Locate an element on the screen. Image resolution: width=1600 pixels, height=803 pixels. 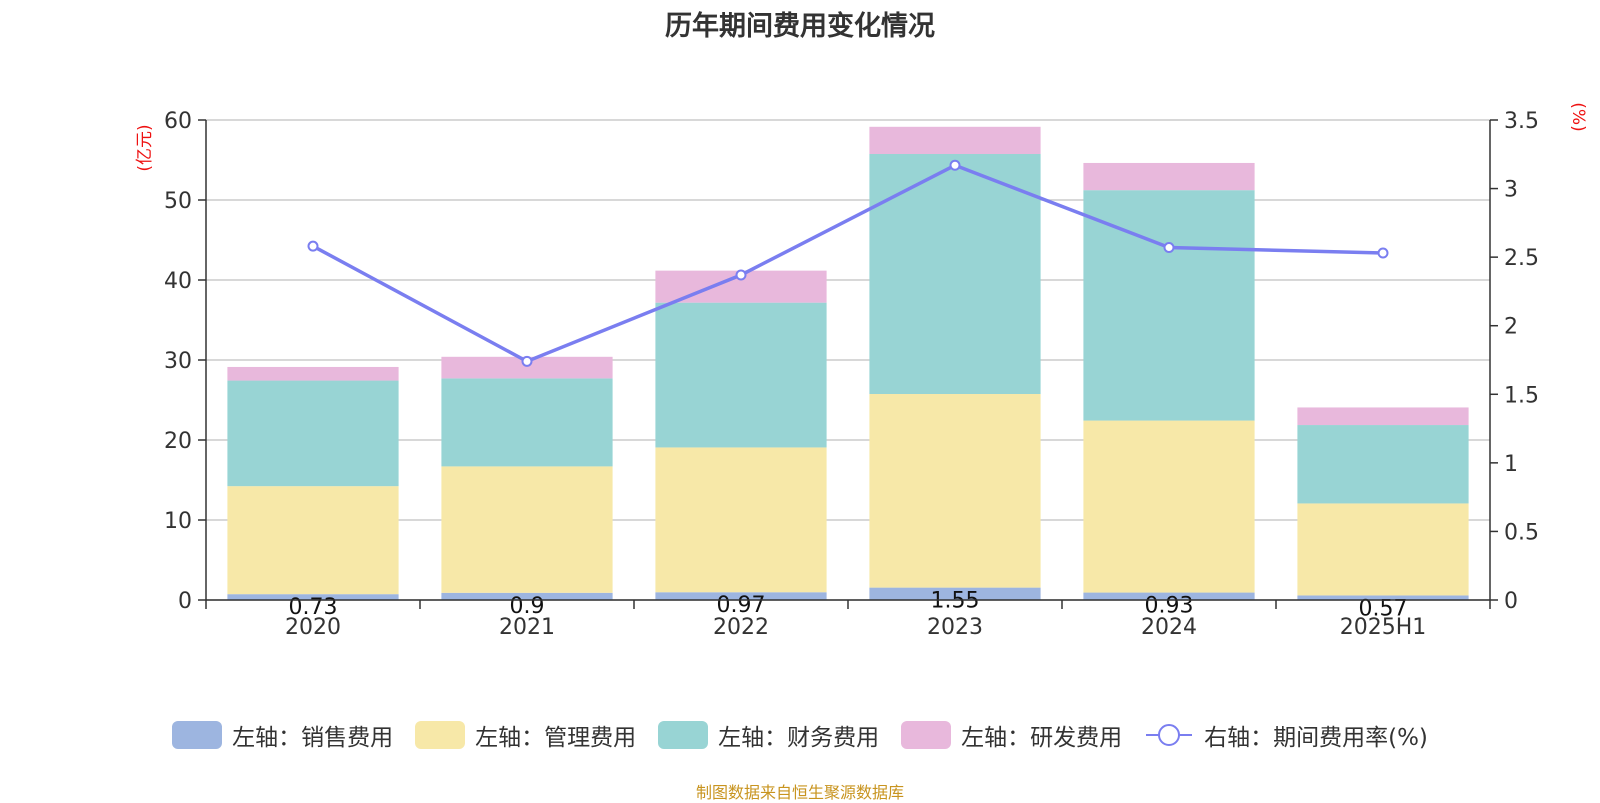
legend-item: 左轴：管理费用 is located at coordinates (525, 735).